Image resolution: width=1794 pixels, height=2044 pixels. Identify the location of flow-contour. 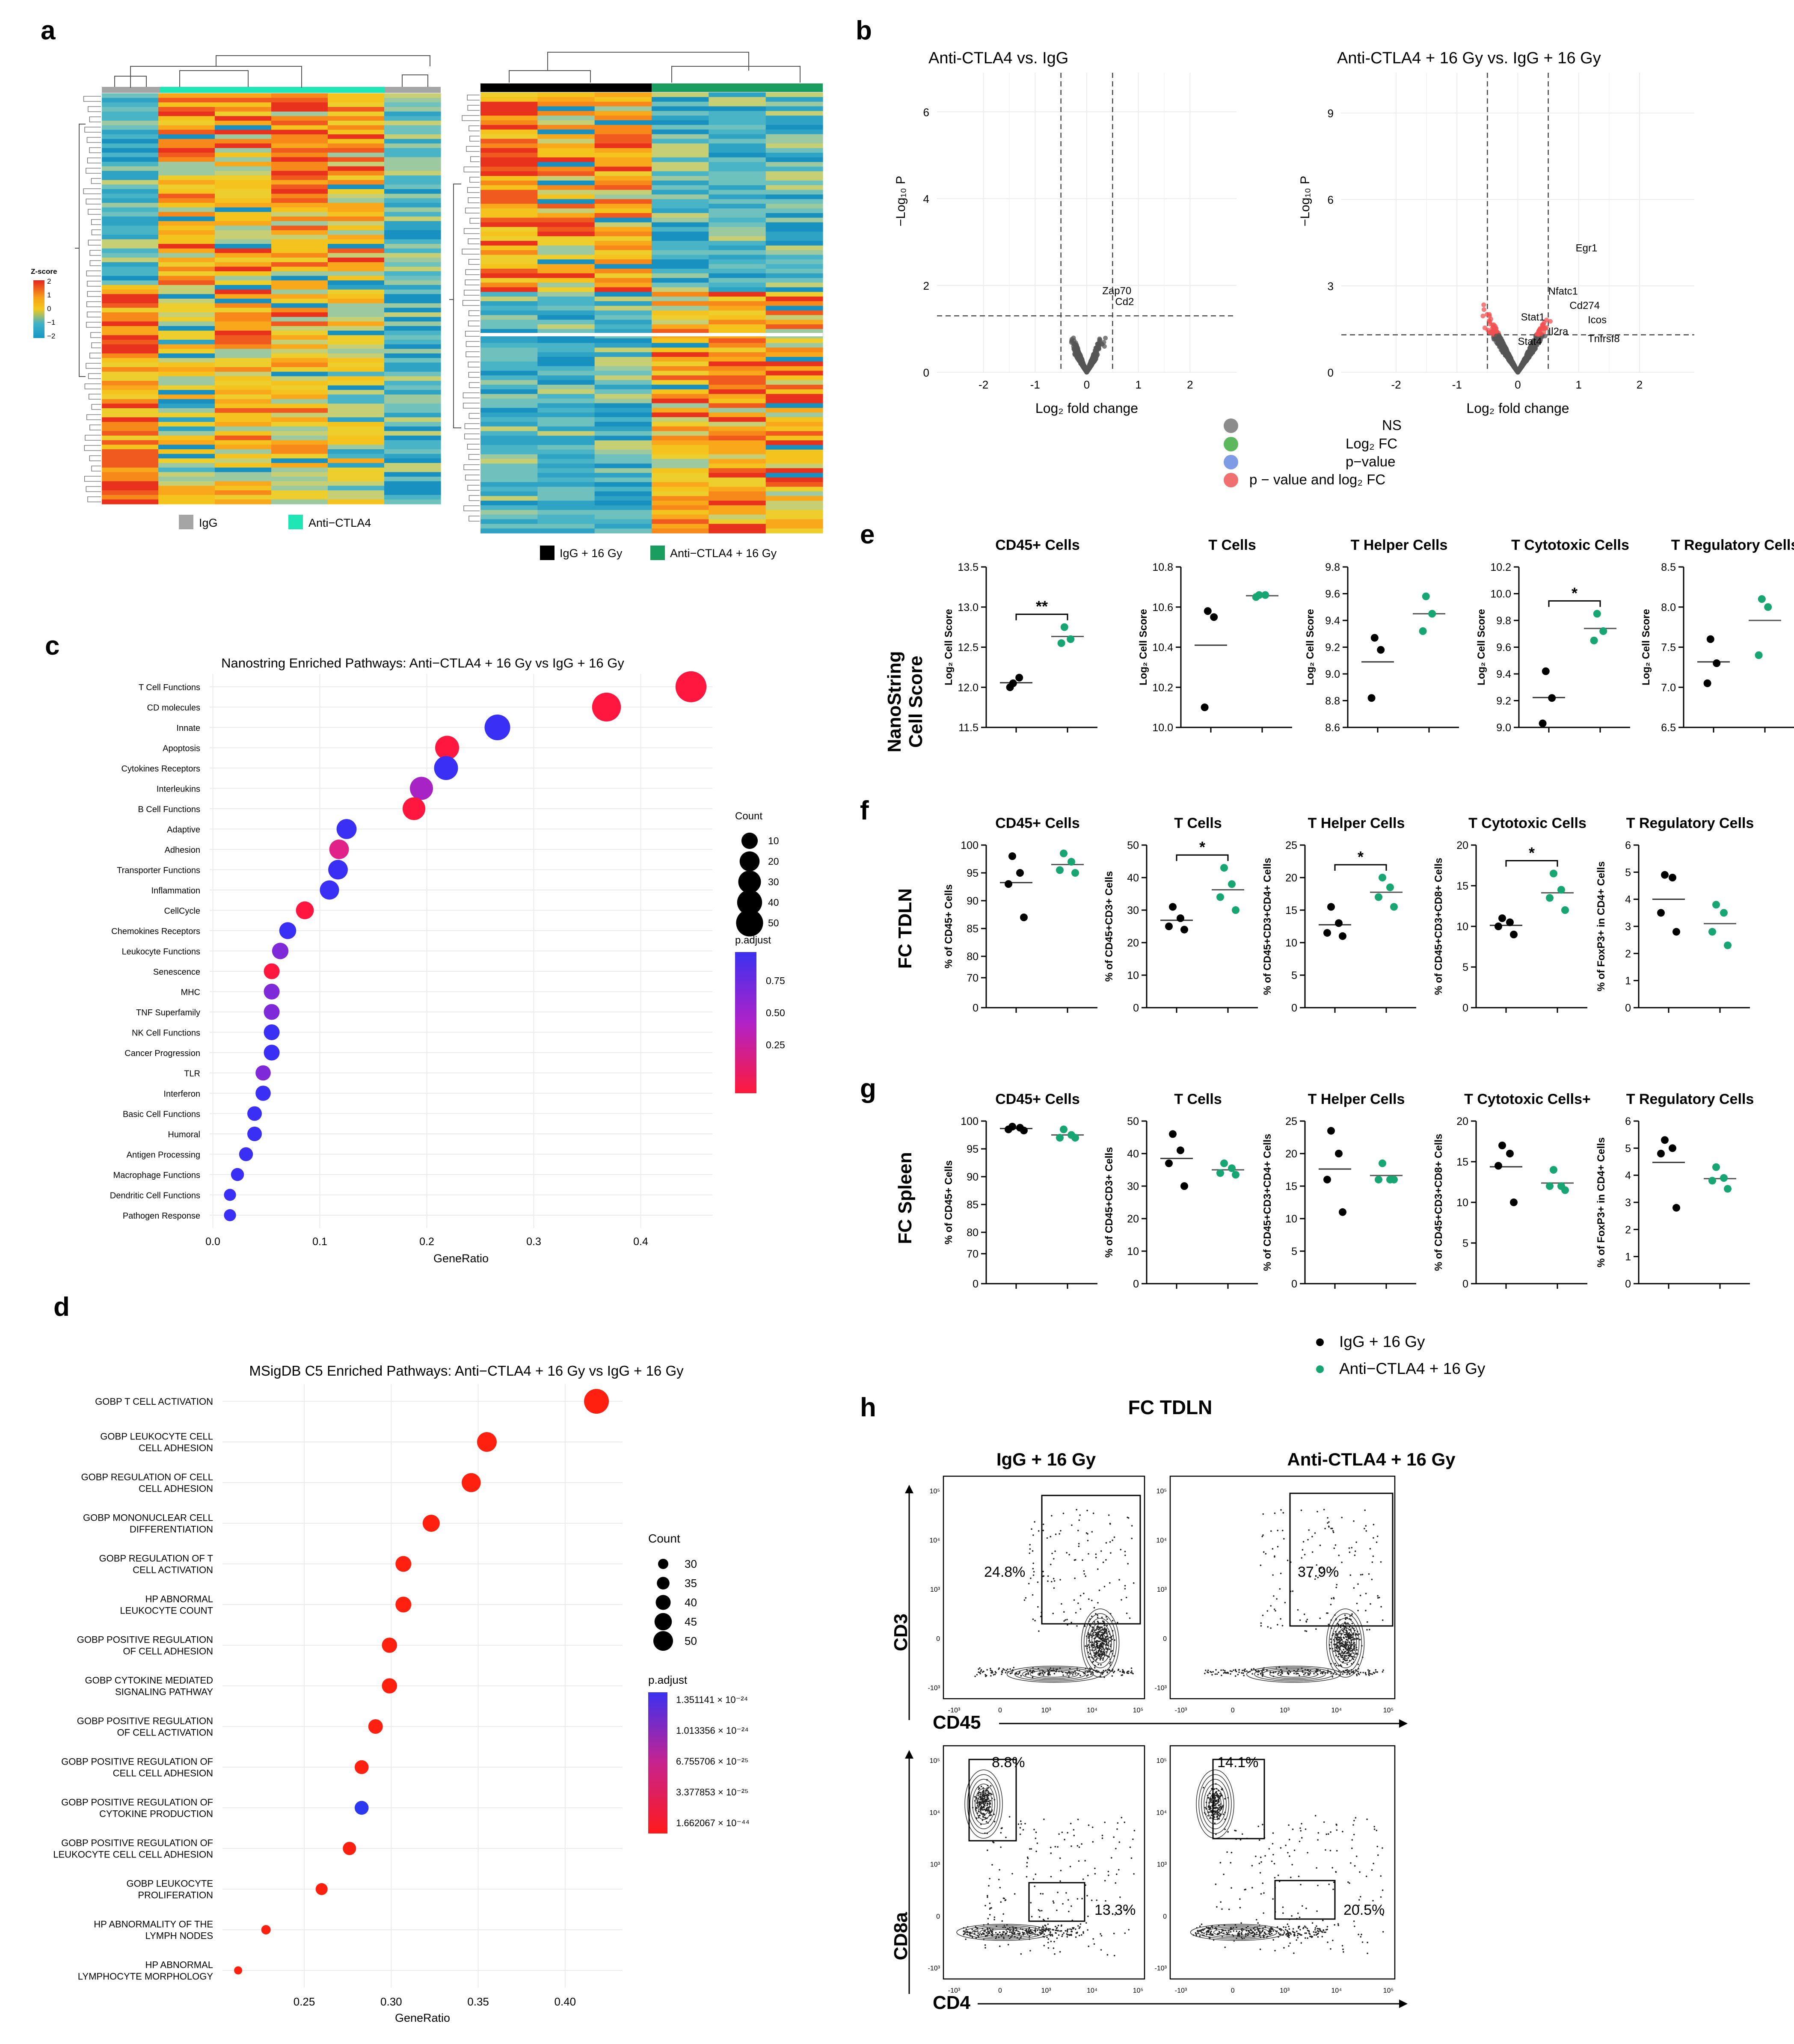
(1054, 1675).